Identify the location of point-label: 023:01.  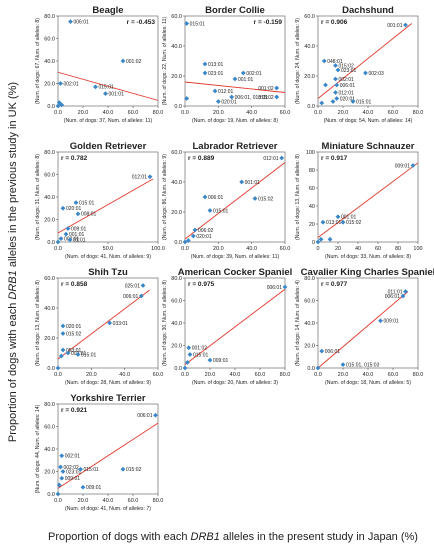
(349, 71).